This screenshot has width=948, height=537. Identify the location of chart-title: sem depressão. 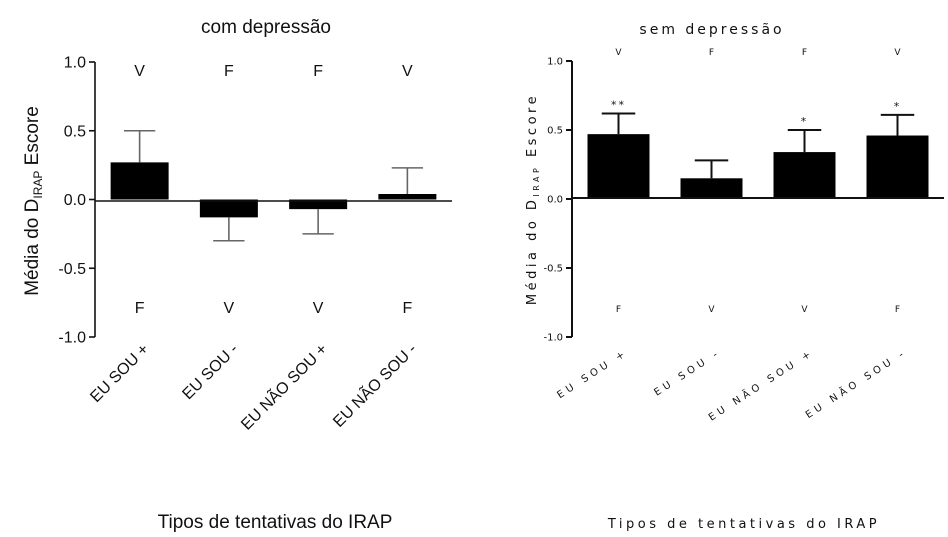
(711, 30).